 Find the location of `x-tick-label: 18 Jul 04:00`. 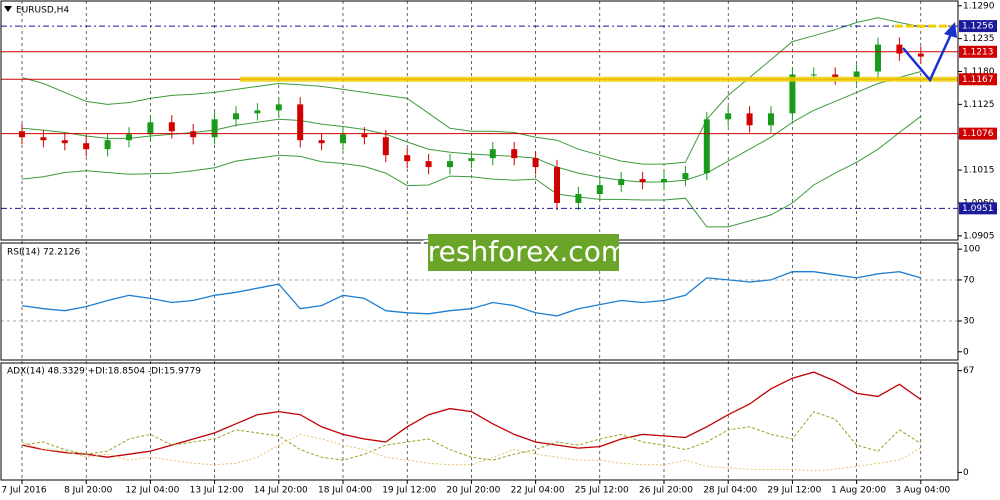

x-tick-label: 18 Jul 04:00 is located at coordinates (345, 491).